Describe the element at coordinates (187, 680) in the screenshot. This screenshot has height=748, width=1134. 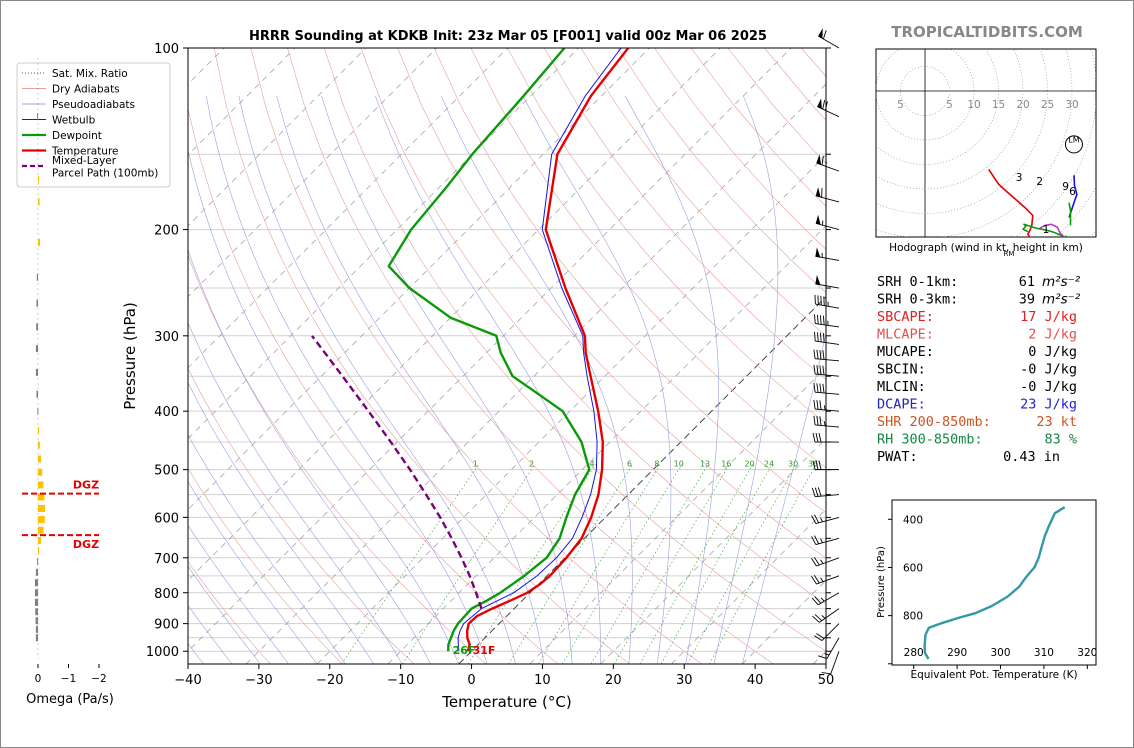
I see `x-tick-label: −40` at that location.